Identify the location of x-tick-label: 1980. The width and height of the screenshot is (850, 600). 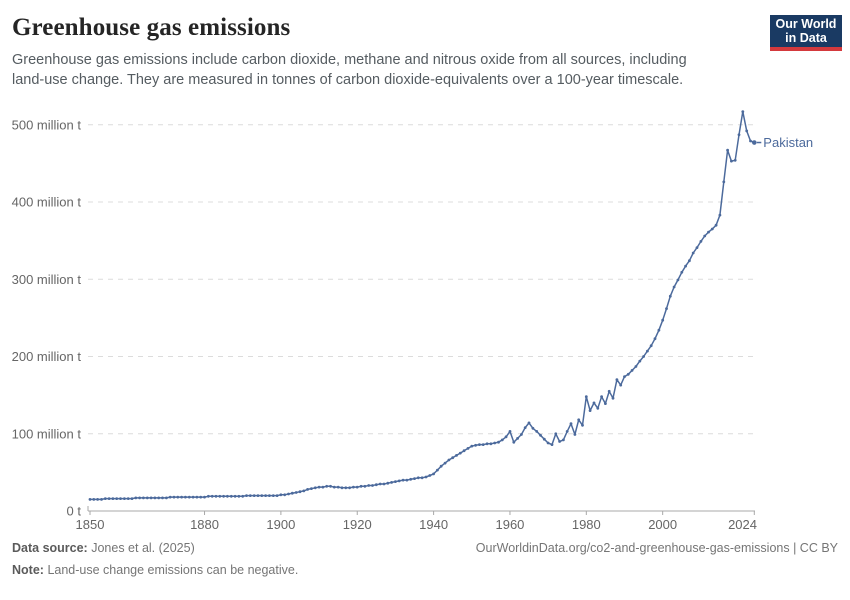
(586, 524).